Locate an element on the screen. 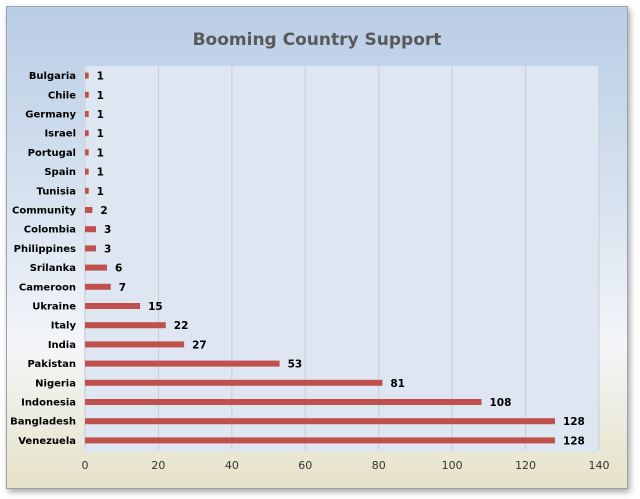  data-label: 108 is located at coordinates (501, 403).